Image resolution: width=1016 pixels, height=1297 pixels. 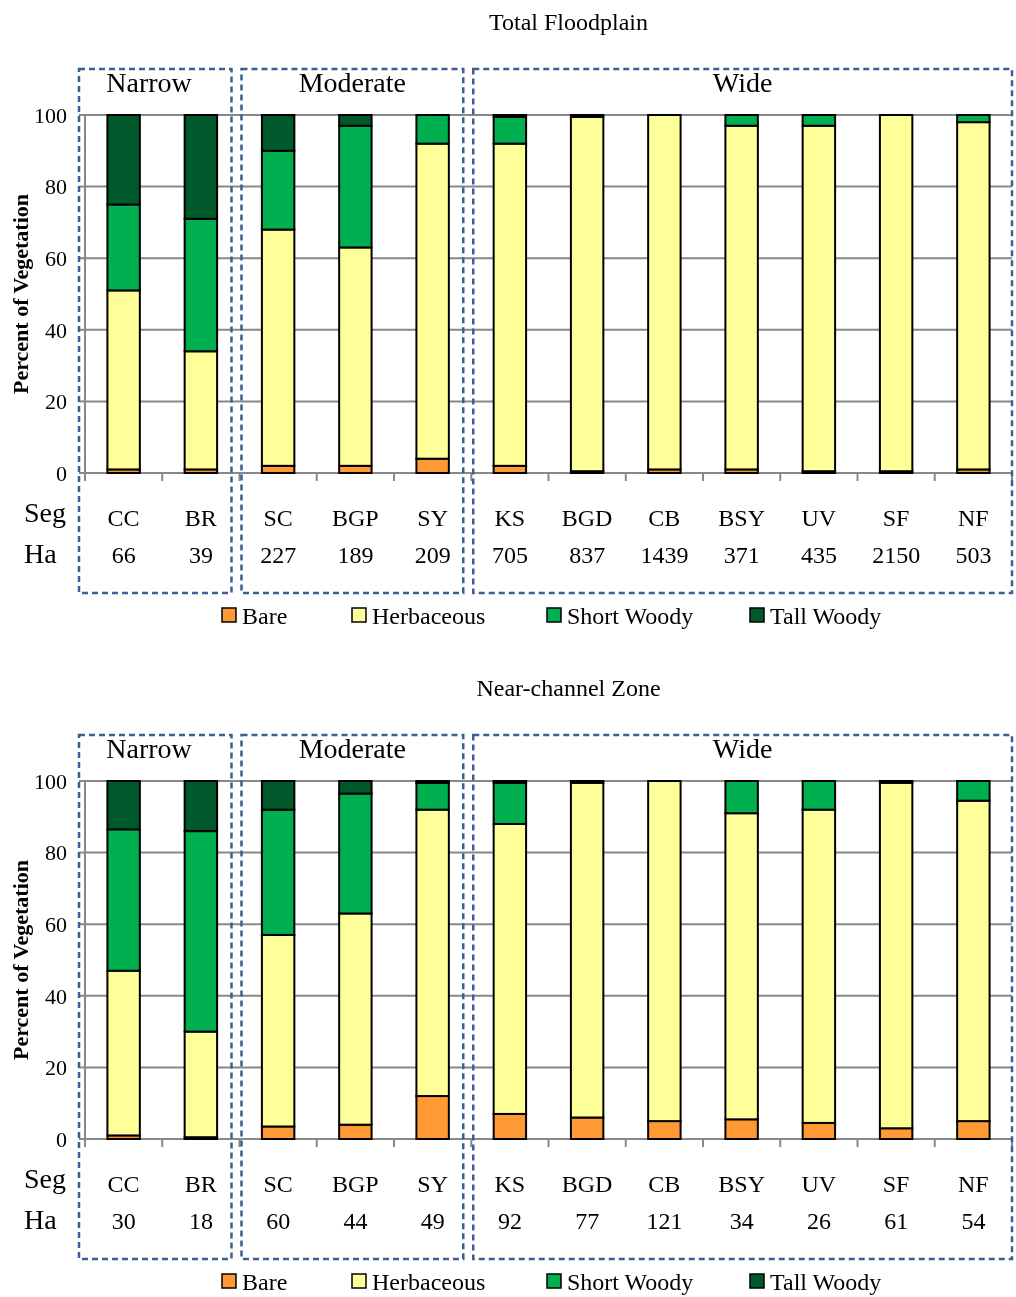 I want to click on text: 371, so click(x=741, y=555).